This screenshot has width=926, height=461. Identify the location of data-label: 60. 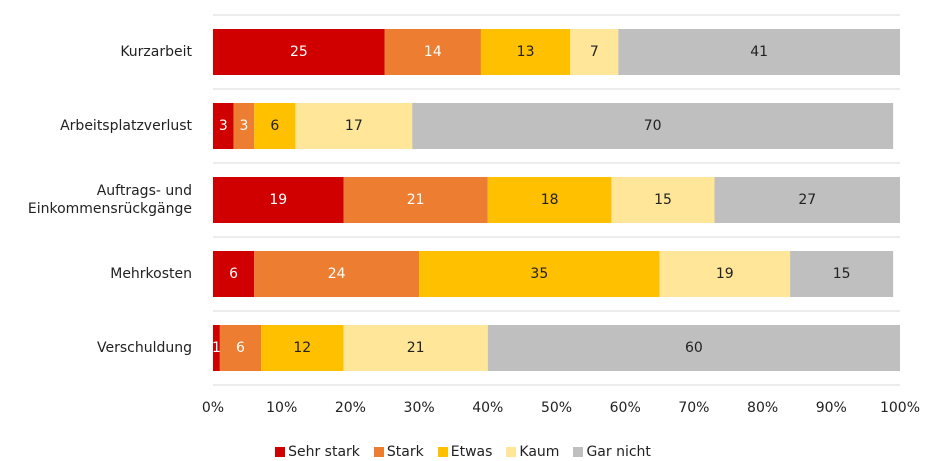
(694, 348).